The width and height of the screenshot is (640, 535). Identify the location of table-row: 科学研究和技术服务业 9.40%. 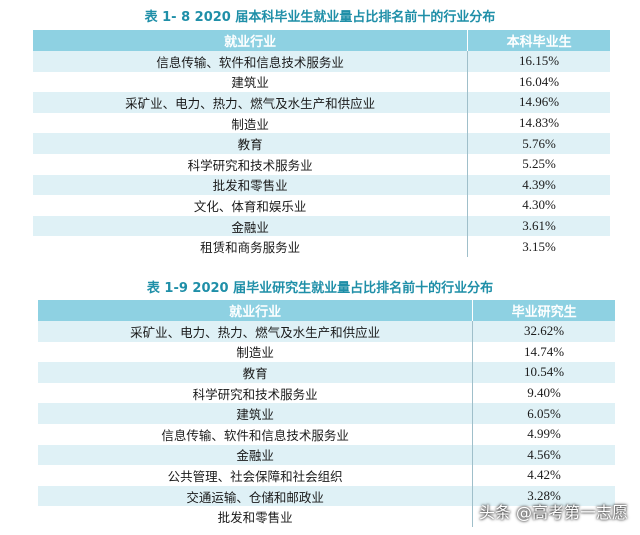
(326, 393).